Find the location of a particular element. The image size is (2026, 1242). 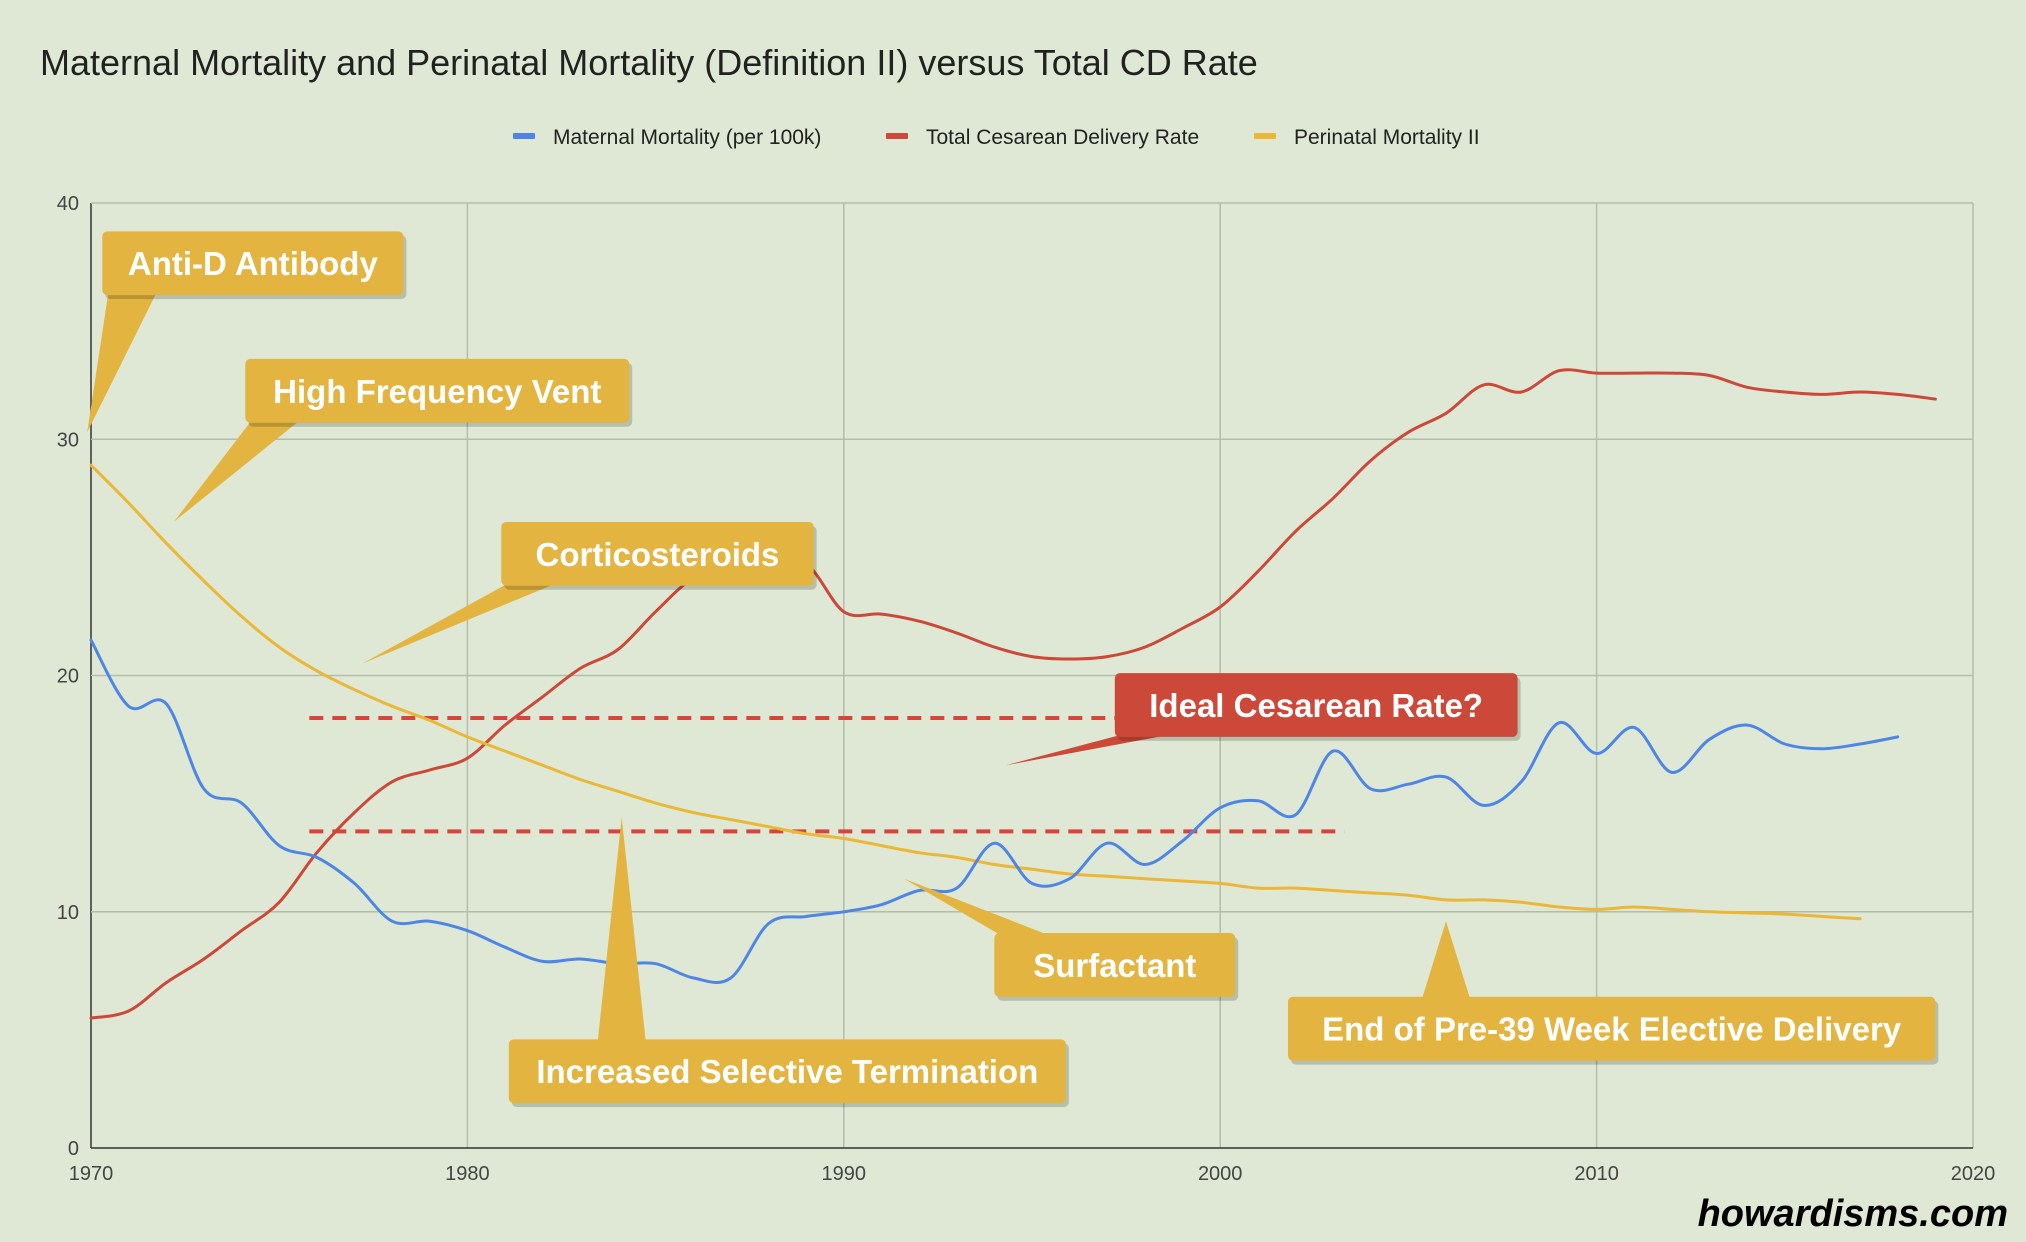

legend-label: Maternal Mortality (per 100k) is located at coordinates (687, 137).